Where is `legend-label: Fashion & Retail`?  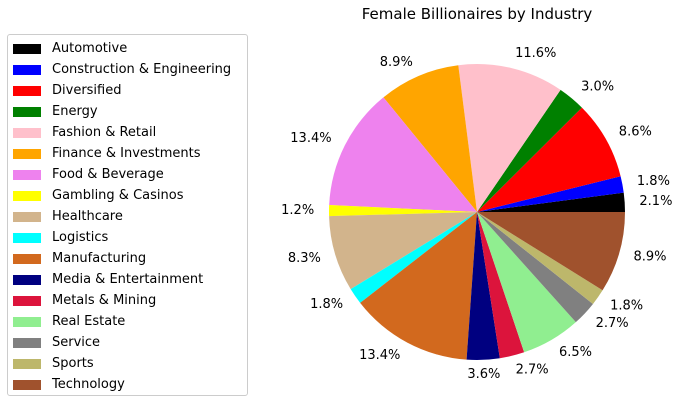
legend-label: Fashion & Retail is located at coordinates (104, 132).